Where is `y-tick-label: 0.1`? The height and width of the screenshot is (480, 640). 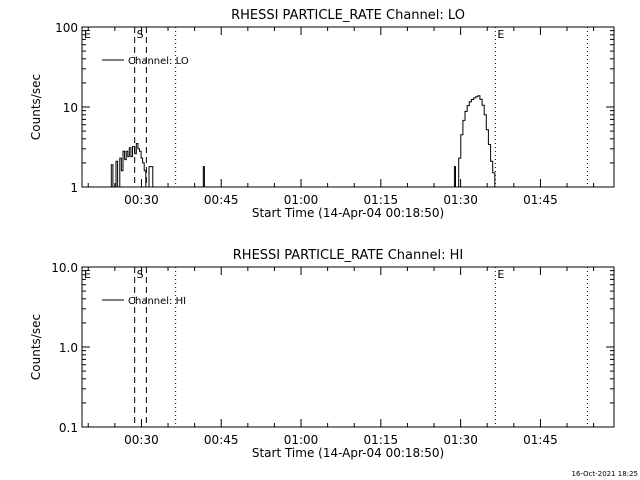
y-tick-label: 0.1 is located at coordinates (68, 428).